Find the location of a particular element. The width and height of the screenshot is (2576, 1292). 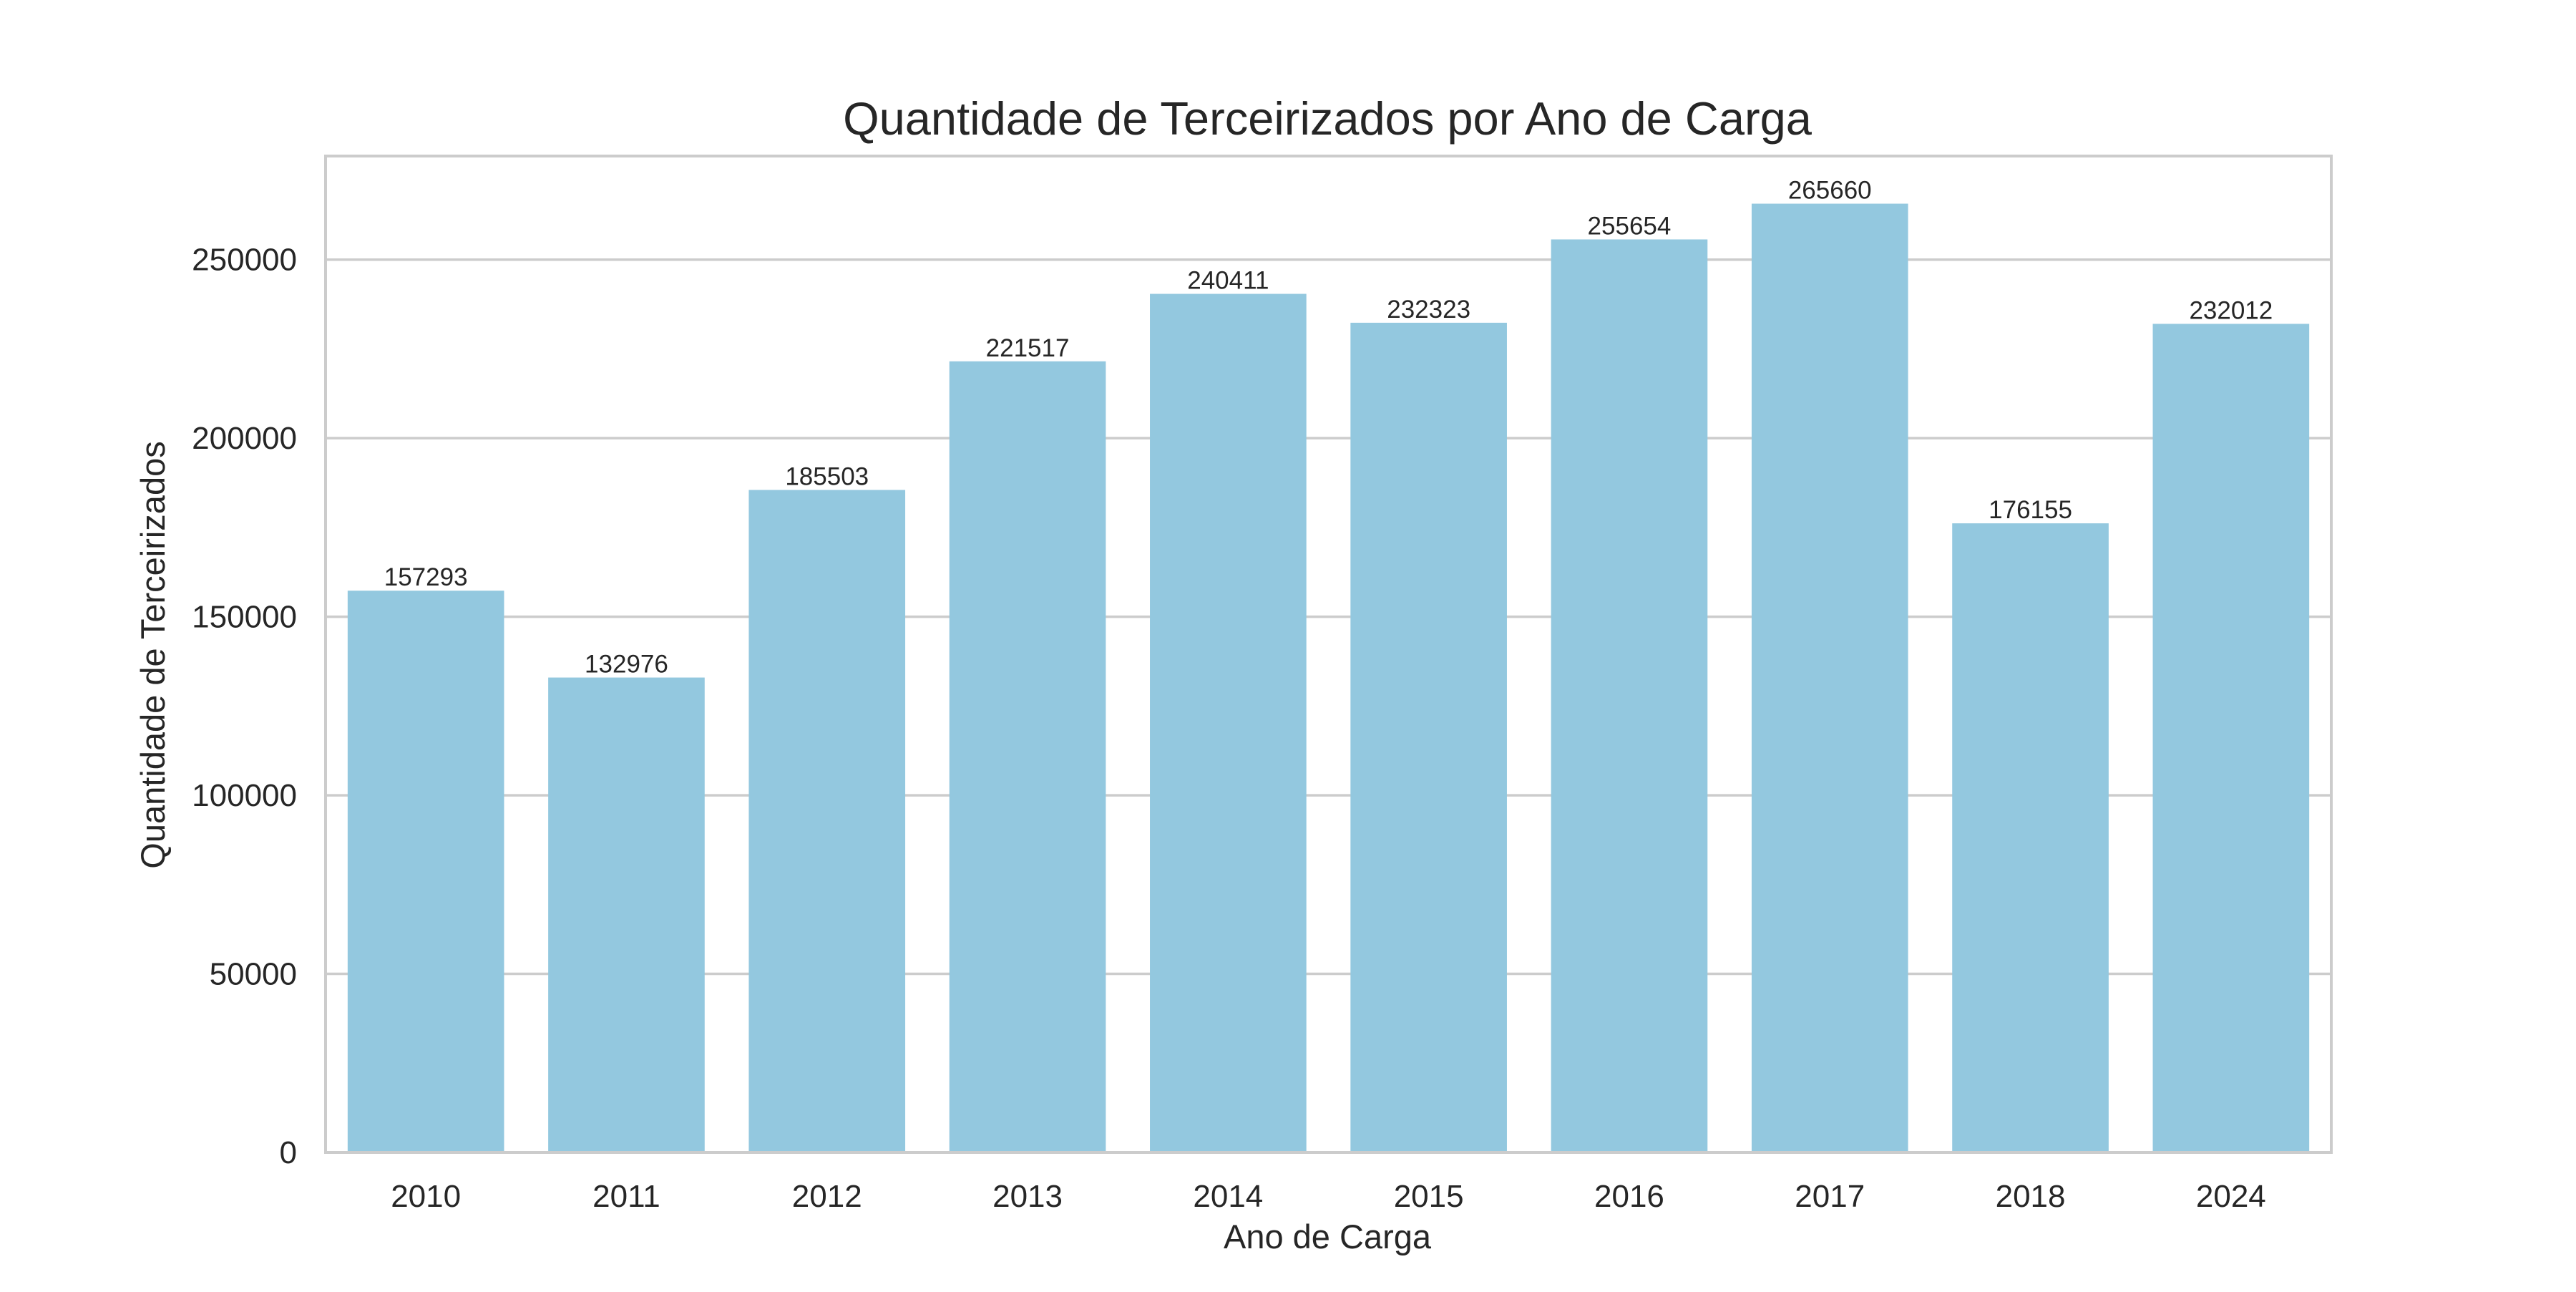

bar-2024 is located at coordinates (2231, 738).